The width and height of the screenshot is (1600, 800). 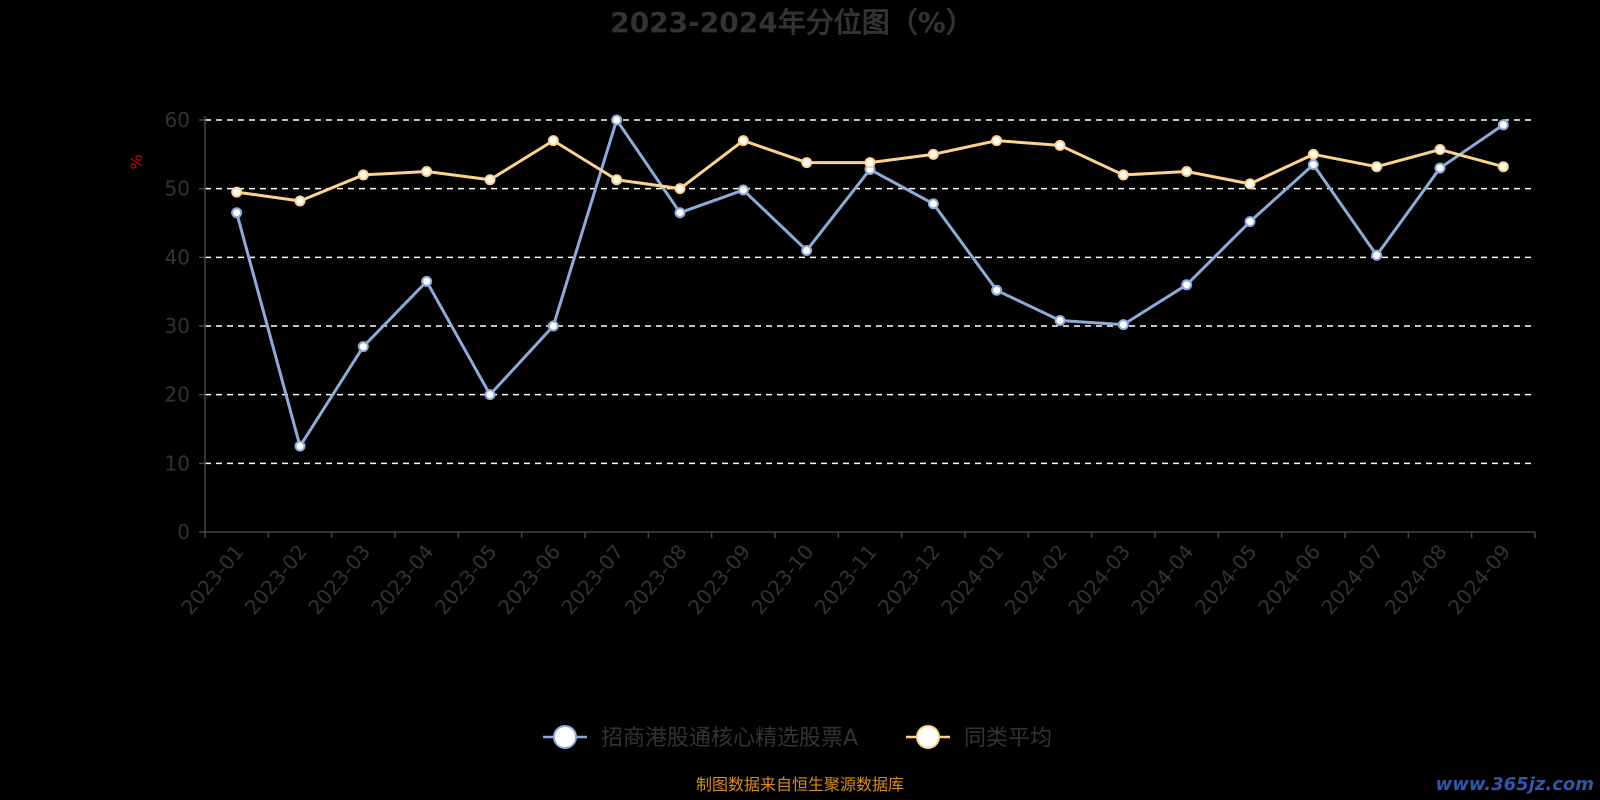 I want to click on y-axis-label: %, so click(x=136, y=161).